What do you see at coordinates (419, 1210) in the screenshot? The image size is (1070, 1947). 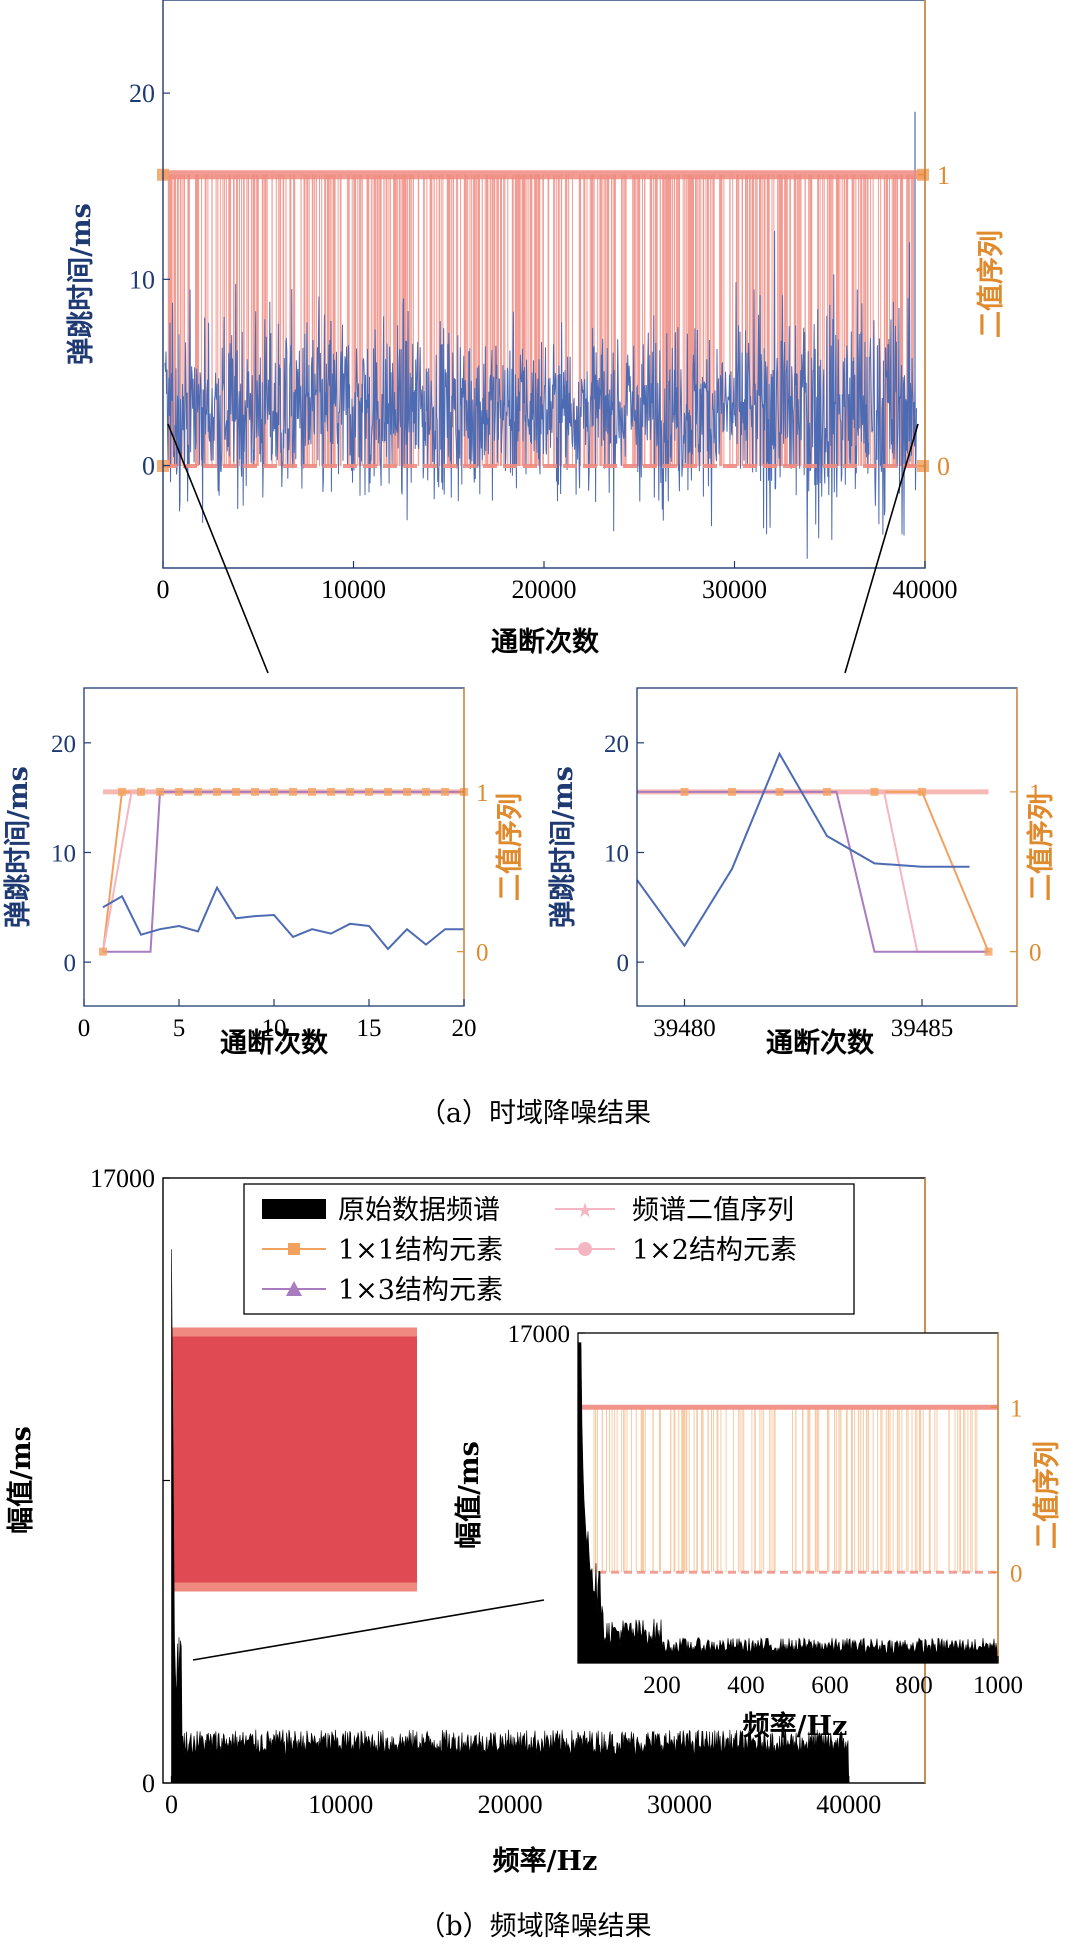 I see `legend-label: 原始数据频谱` at bounding box center [419, 1210].